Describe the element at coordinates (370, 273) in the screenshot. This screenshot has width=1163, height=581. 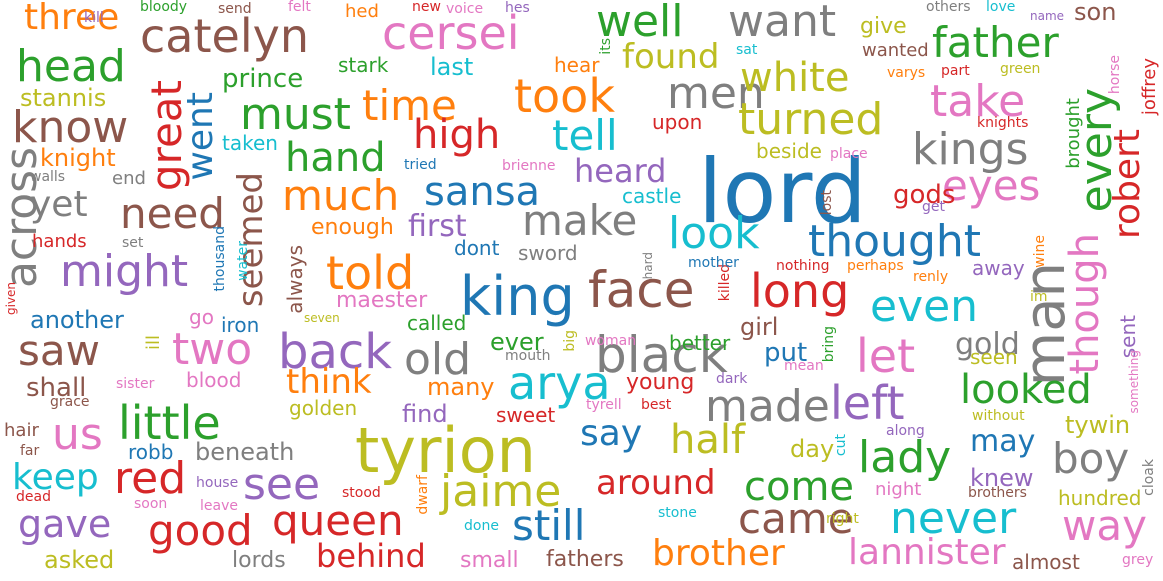
I see `word-told: told` at that location.